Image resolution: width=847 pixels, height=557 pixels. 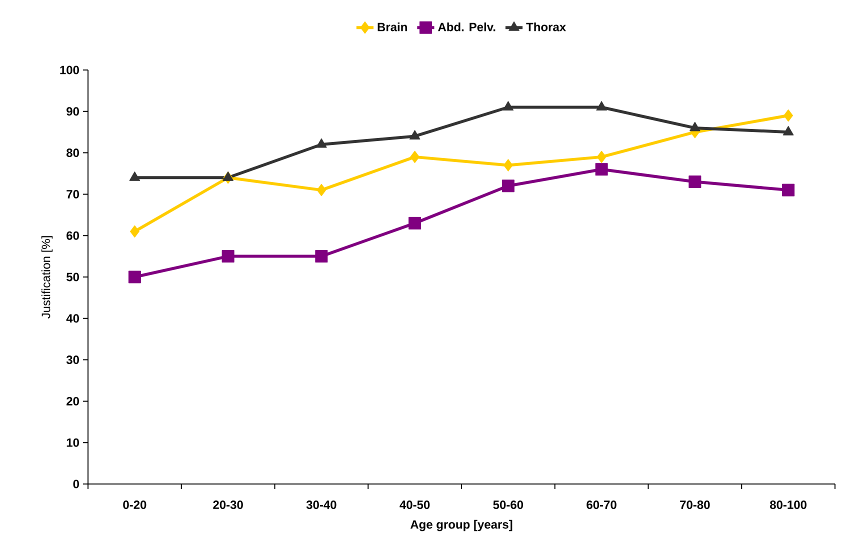 What do you see at coordinates (72, 442) in the screenshot?
I see `y-tick-label: 10` at bounding box center [72, 442].